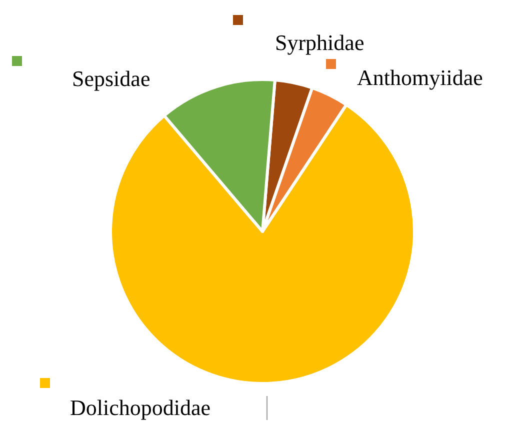  Describe the element at coordinates (319, 42) in the screenshot. I see `slice-label: Syrphidae` at that location.